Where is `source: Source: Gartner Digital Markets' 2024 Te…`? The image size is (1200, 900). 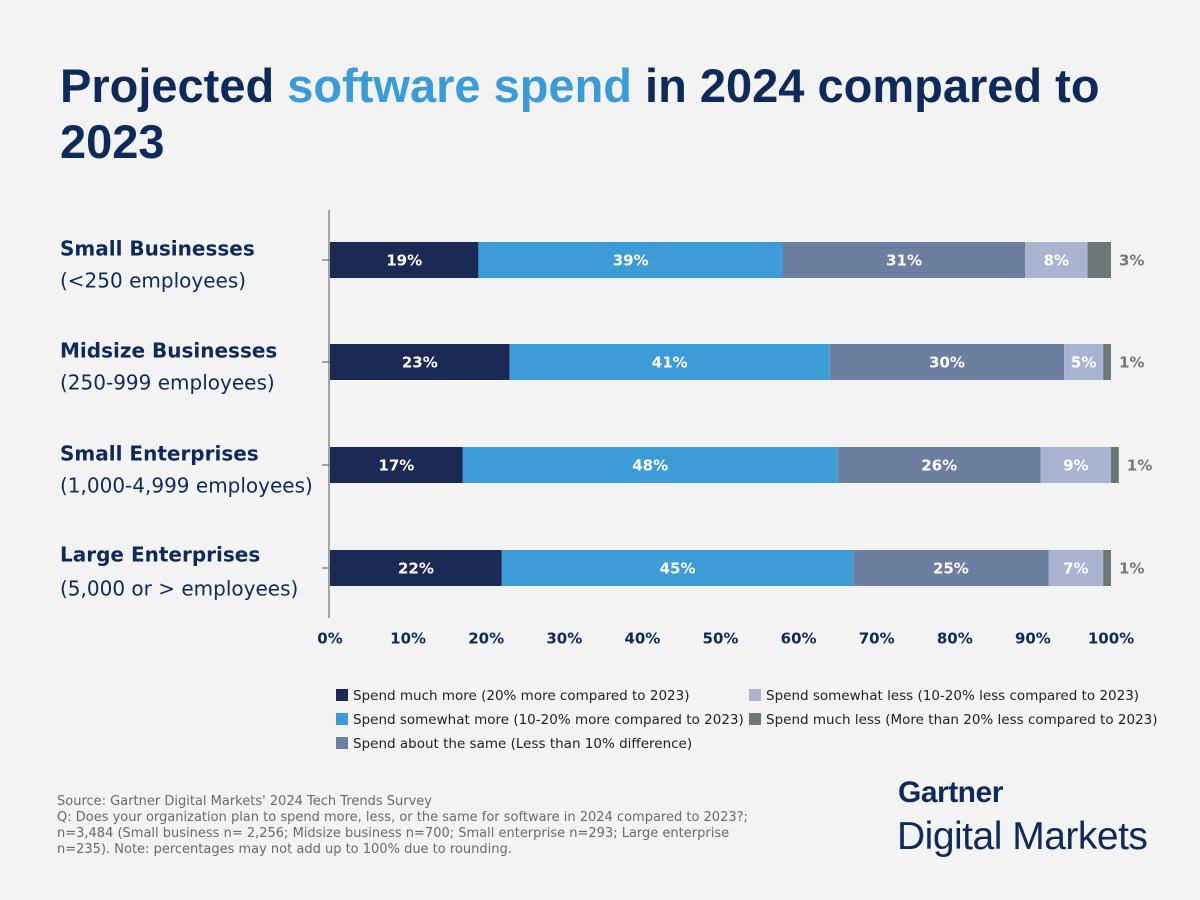
source: Source: Gartner Digital Markets' 2024 Te… is located at coordinates (244, 801).